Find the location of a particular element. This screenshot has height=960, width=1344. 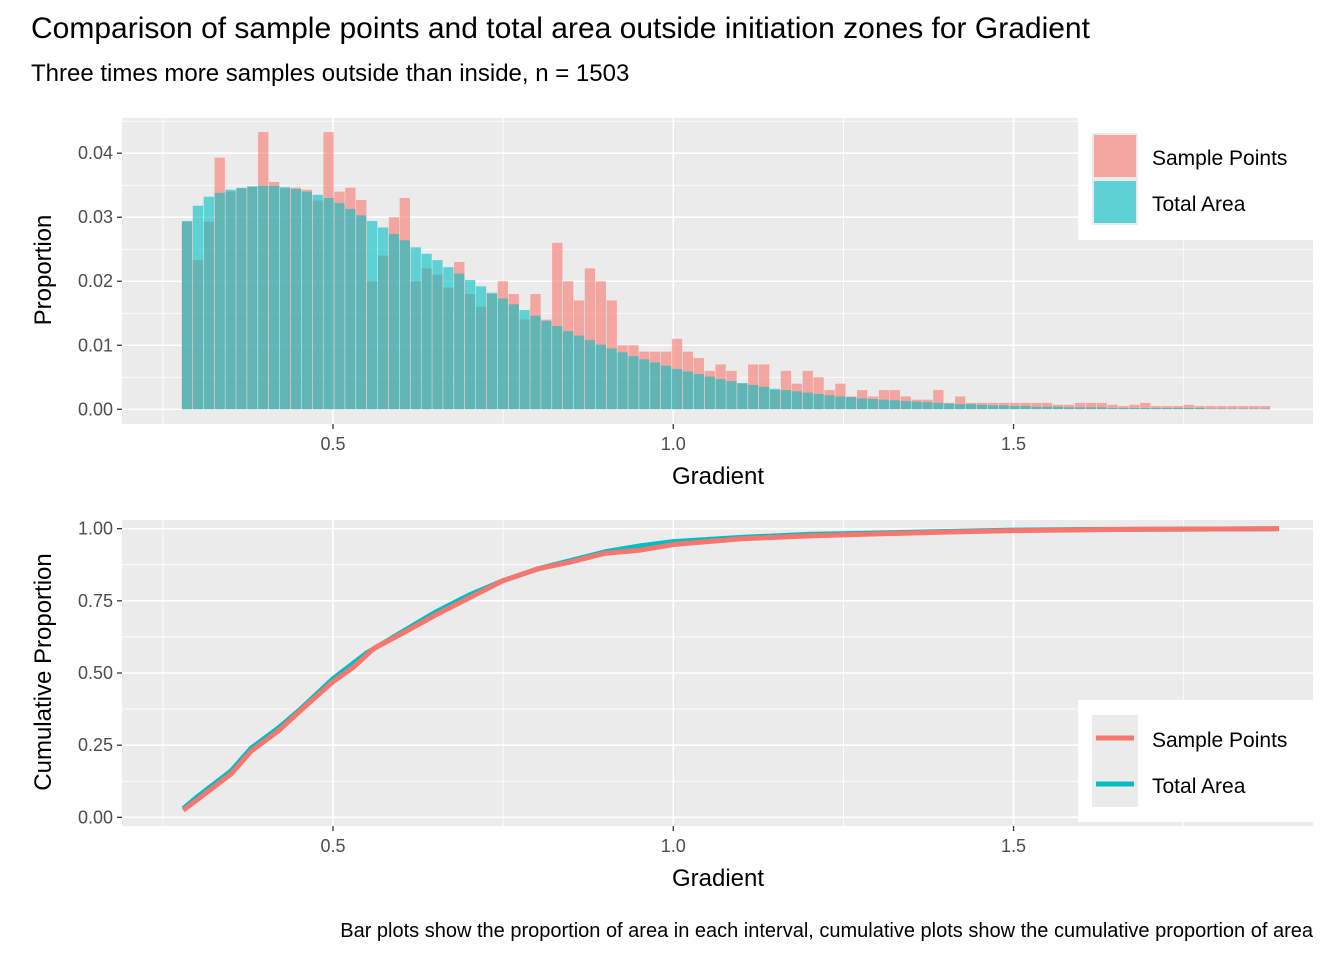

cumulative-x-tick-label: 0.5 is located at coordinates (332, 846).